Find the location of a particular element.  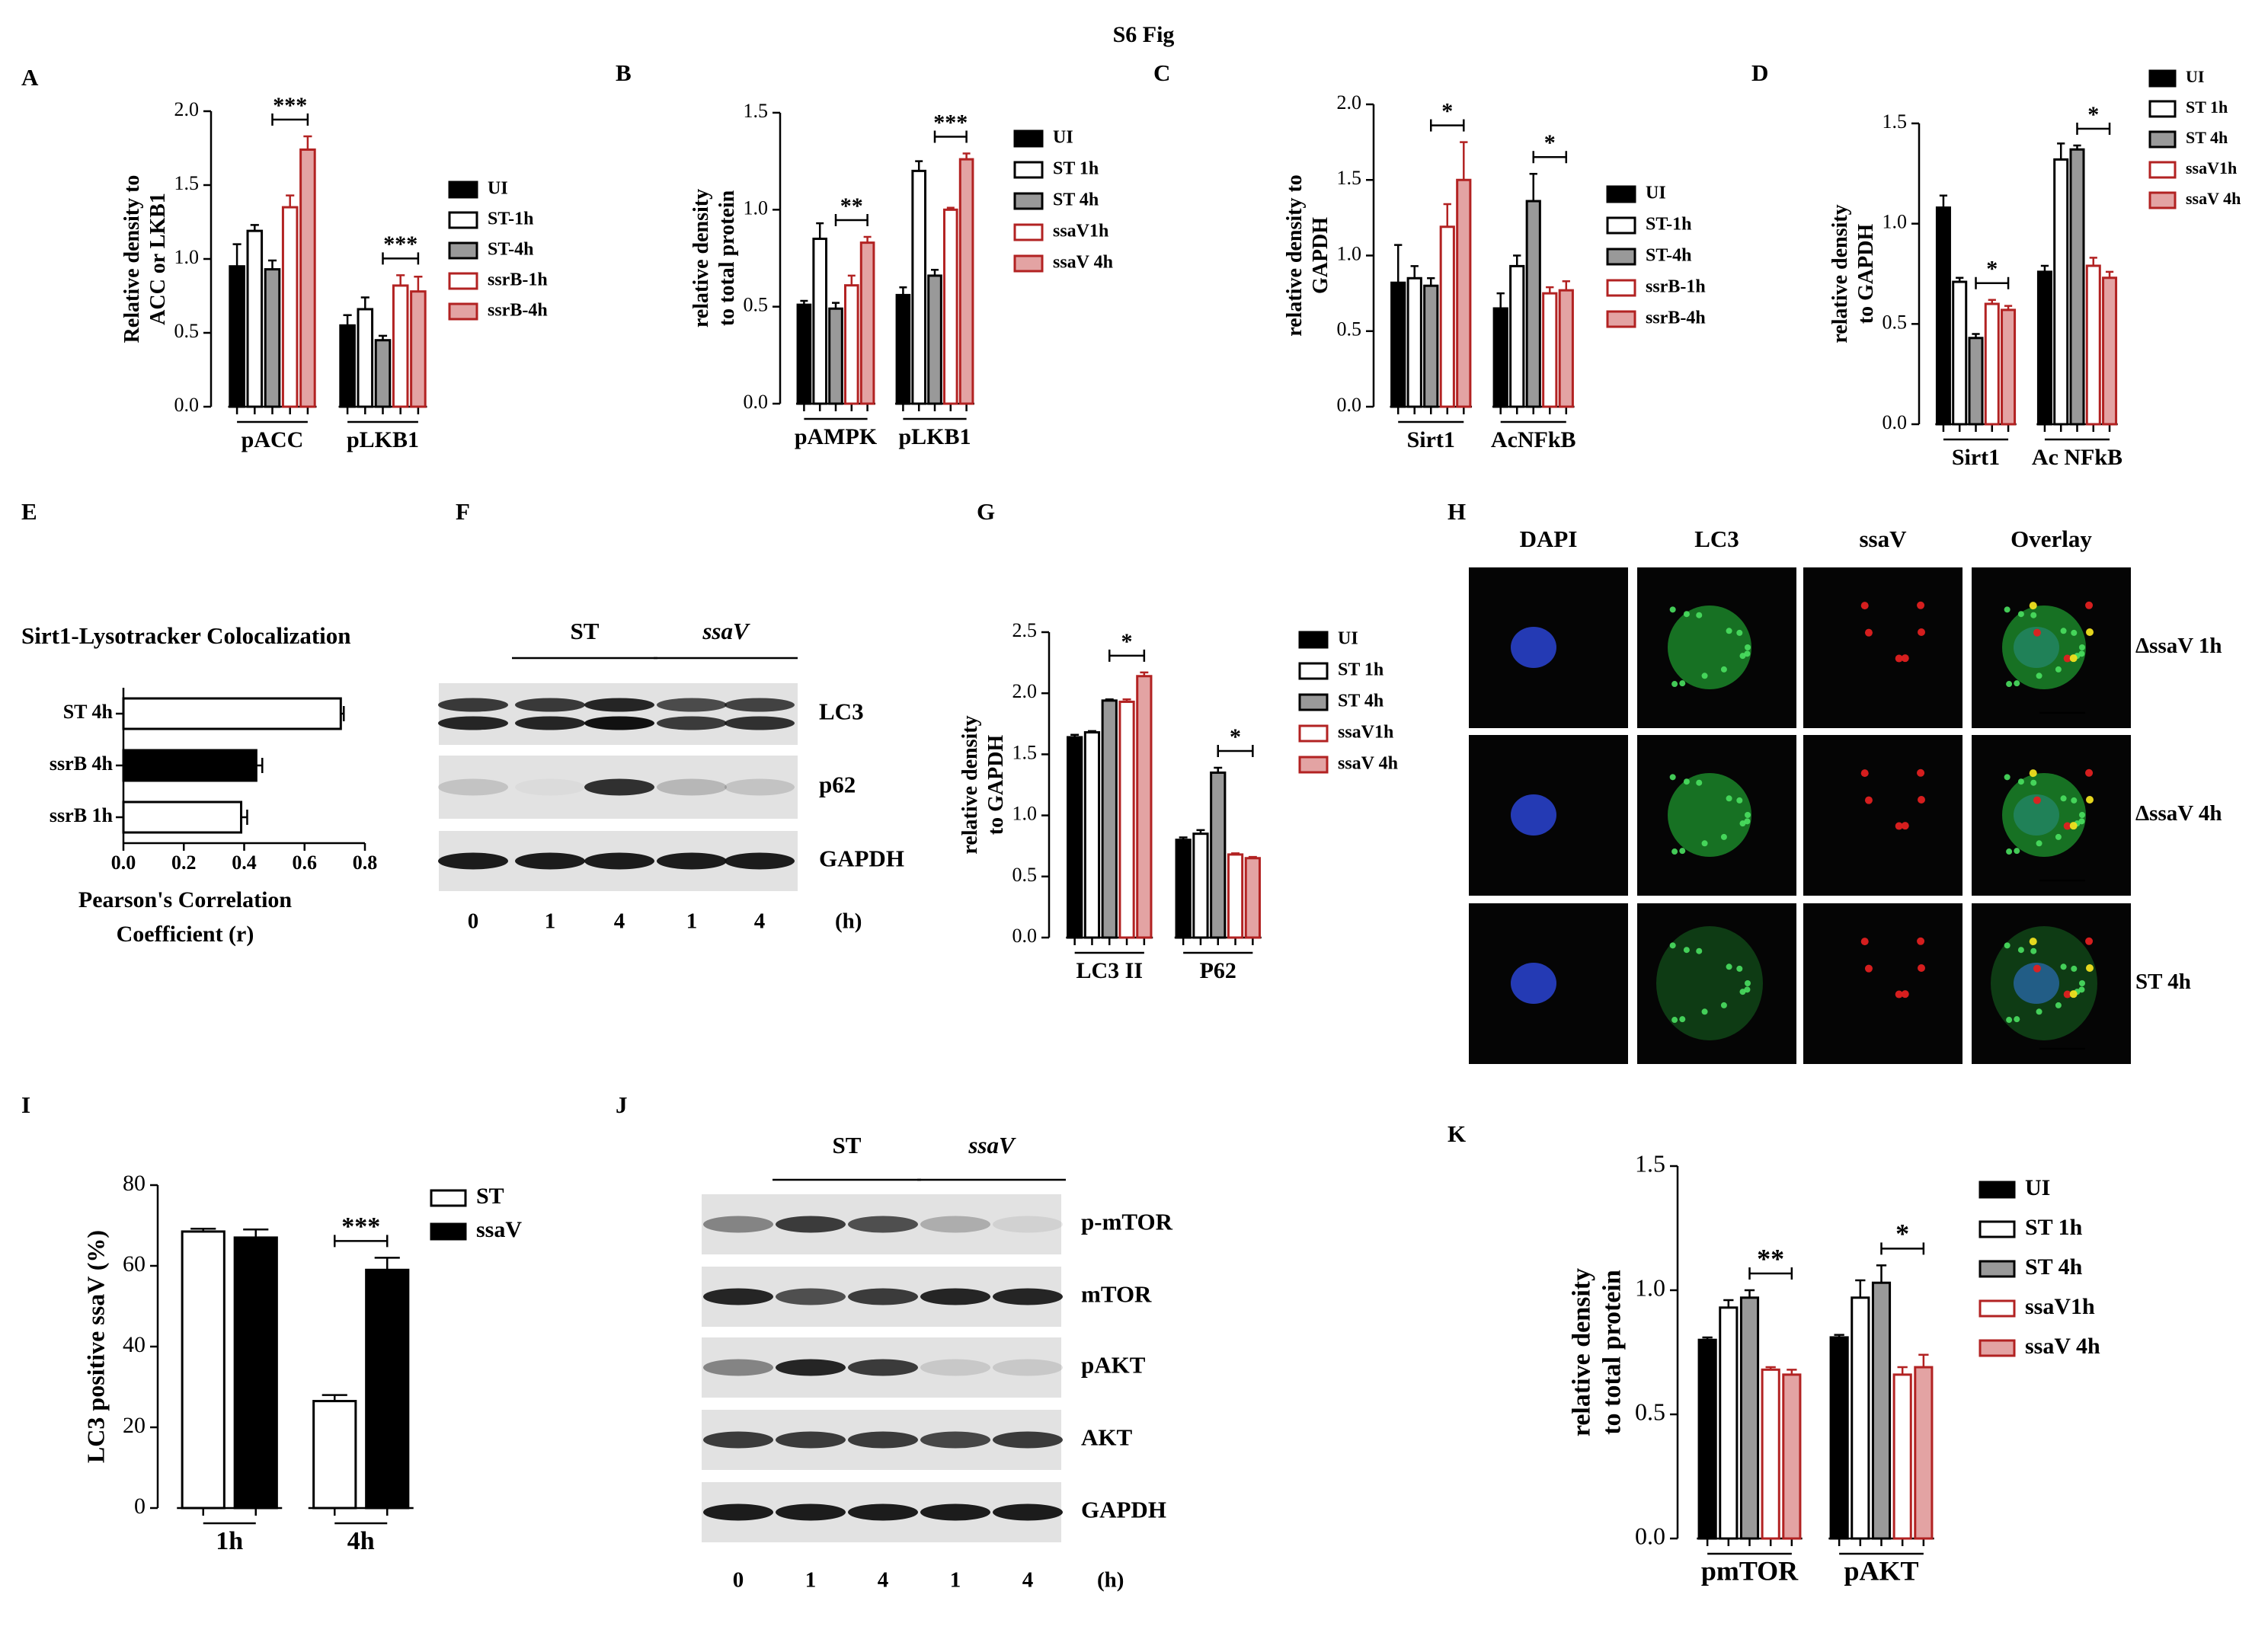

nucleus is located at coordinates (1533, 984).